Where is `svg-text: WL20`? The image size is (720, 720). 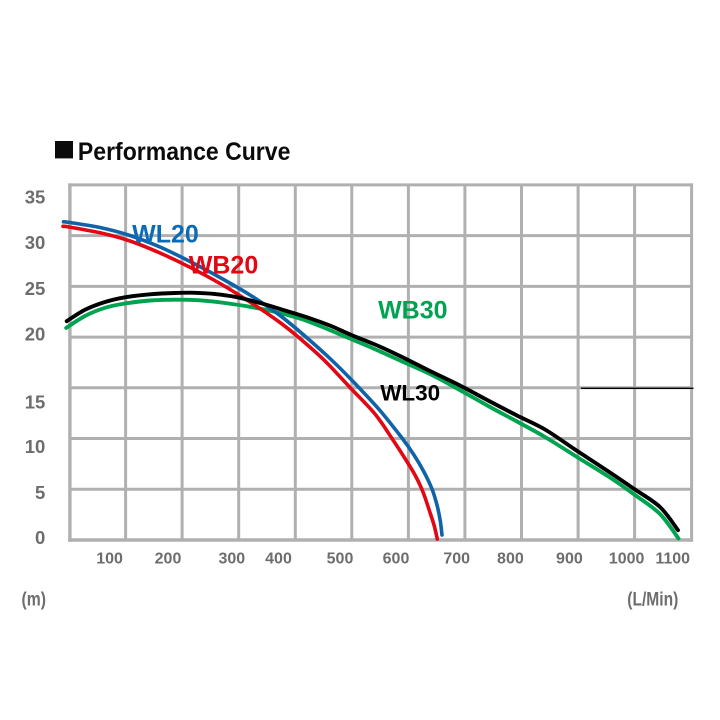
svg-text: WL20 is located at coordinates (165, 235).